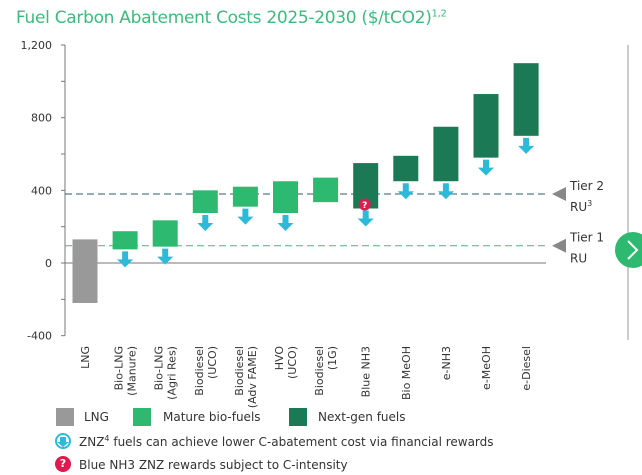 The width and height of the screenshot is (642, 475). I want to click on category-label: Bio MeOH, so click(406, 373).